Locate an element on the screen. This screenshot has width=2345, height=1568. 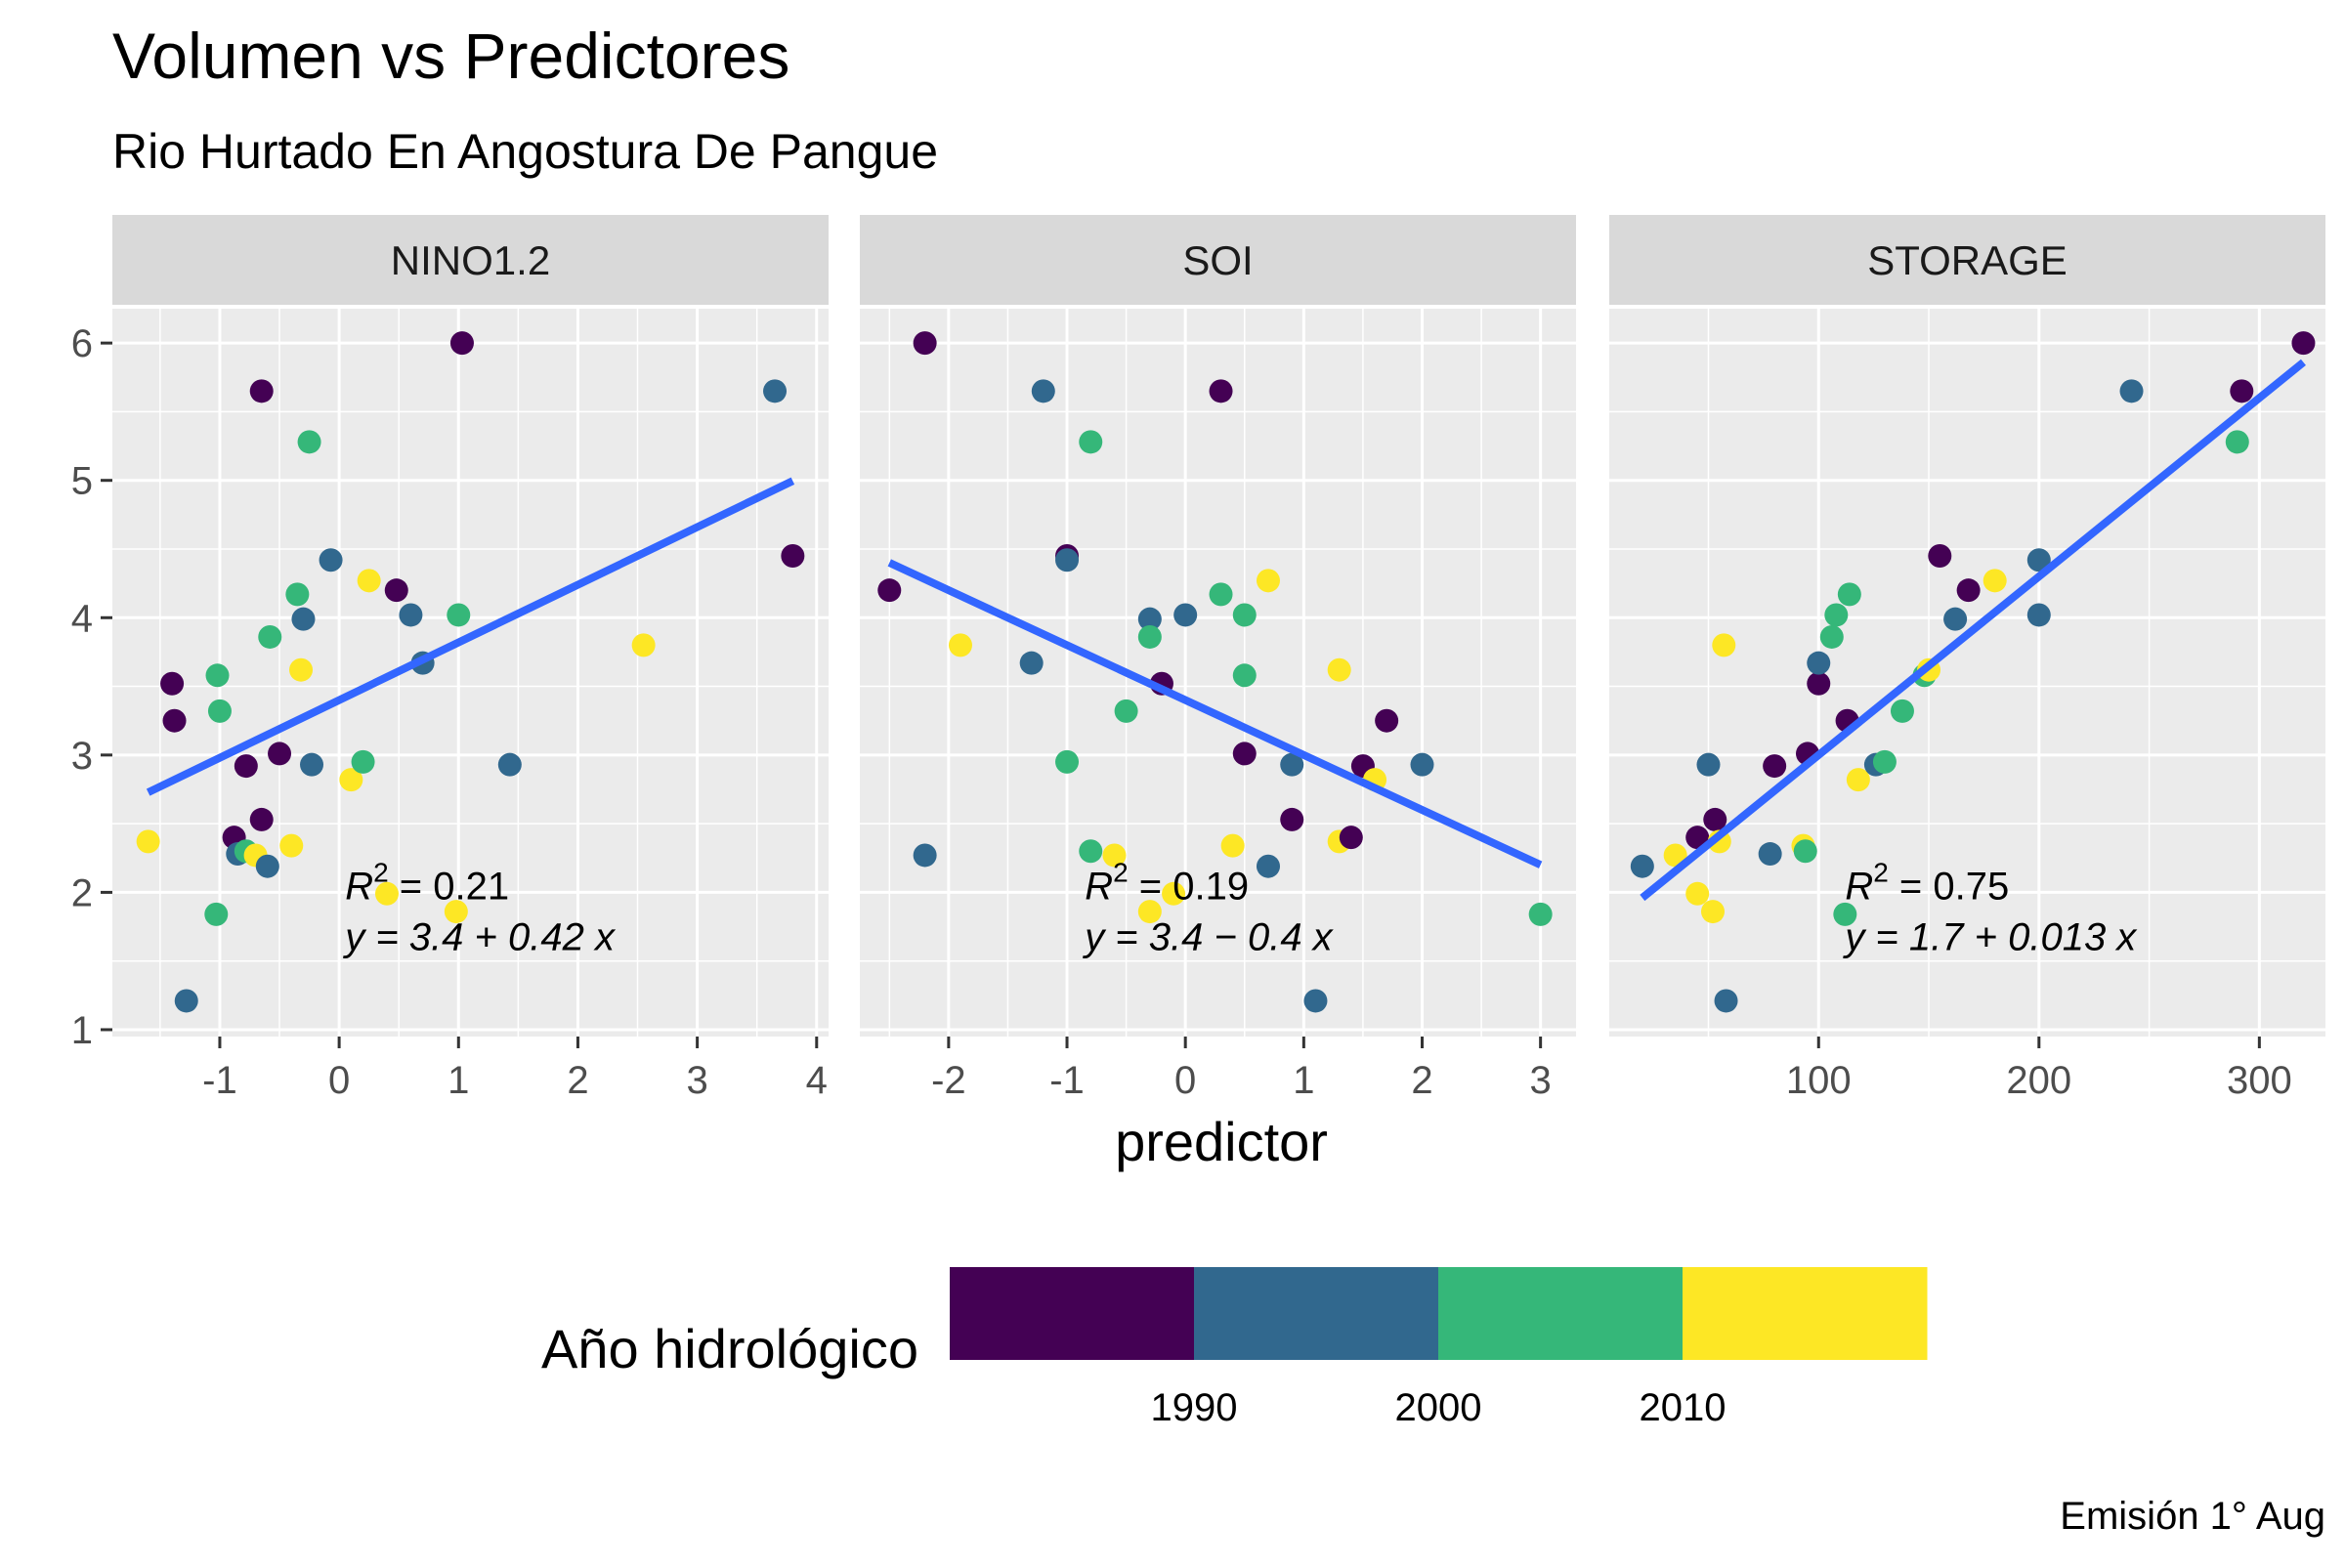
facet-strip-label: NINO1.2 is located at coordinates (470, 260).